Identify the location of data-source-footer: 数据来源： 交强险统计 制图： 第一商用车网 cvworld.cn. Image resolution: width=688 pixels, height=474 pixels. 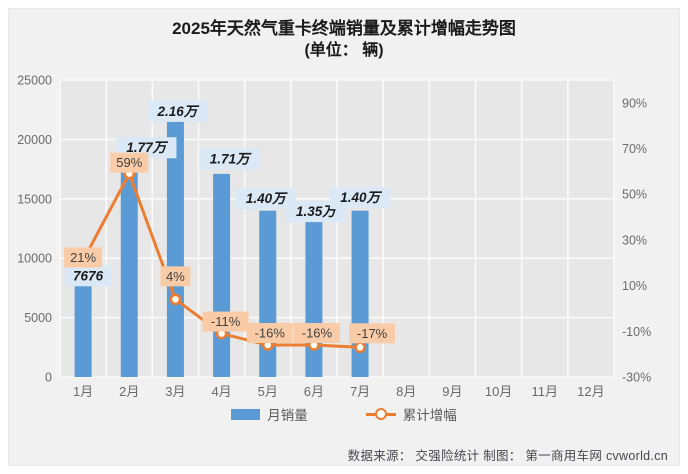
(507, 456).